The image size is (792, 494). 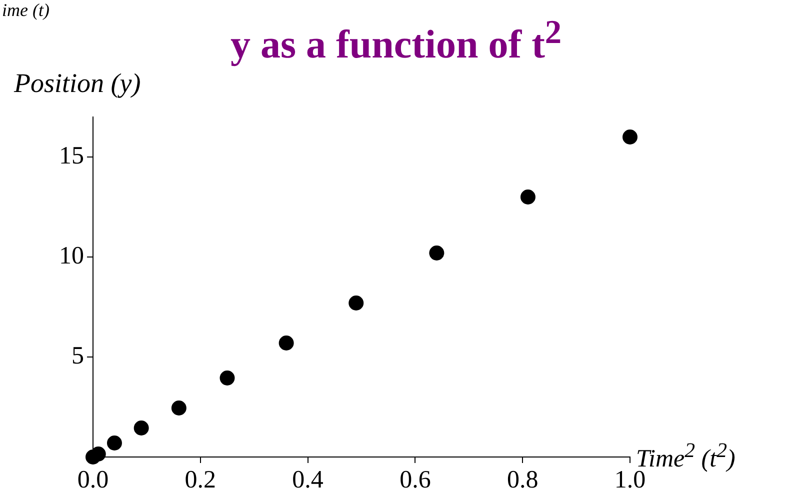 What do you see at coordinates (200, 480) in the screenshot?
I see `x-tick-label: 0.2` at bounding box center [200, 480].